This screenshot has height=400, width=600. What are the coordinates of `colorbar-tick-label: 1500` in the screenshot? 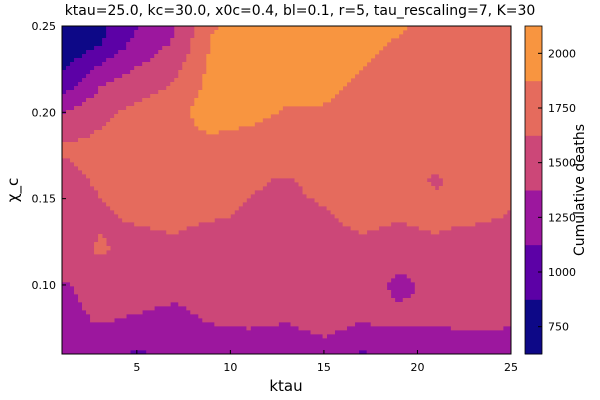 It's located at (562, 163).